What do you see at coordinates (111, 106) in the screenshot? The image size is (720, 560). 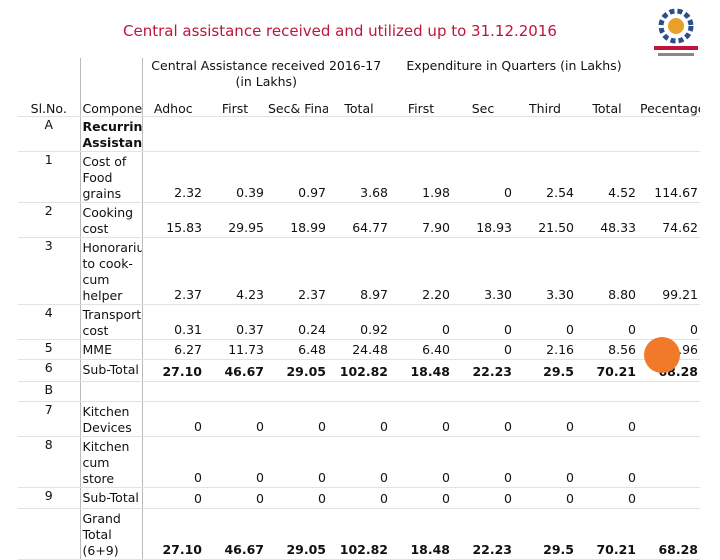 I see `table-cell: Component` at bounding box center [111, 106].